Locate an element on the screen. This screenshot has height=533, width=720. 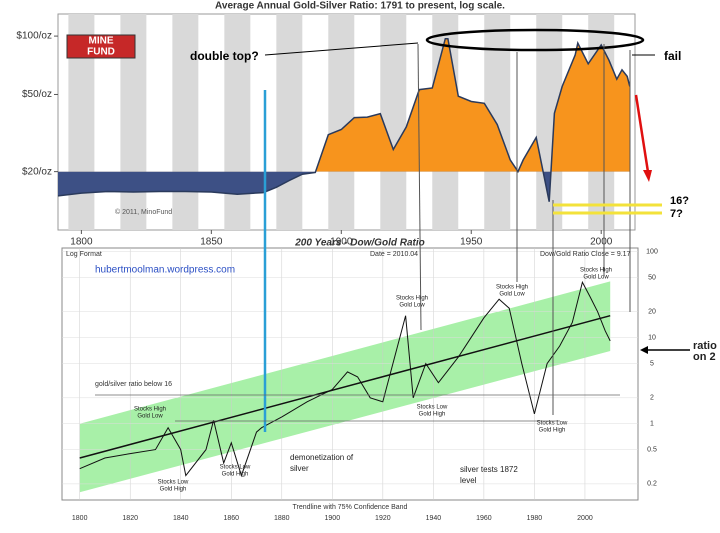
logo: FUND is located at coordinates (101, 52).